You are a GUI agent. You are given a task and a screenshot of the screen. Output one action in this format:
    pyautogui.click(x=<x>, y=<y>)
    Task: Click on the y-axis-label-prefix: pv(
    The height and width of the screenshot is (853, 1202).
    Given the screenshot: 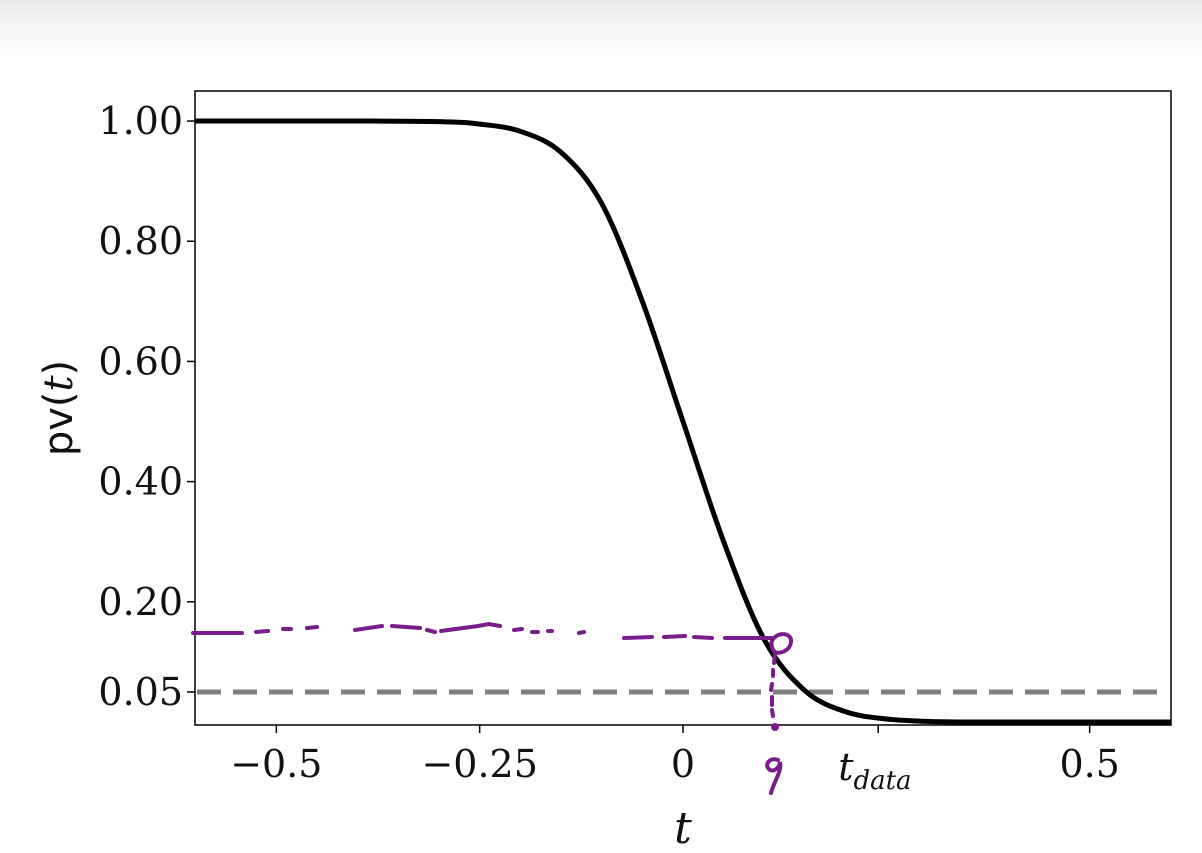 What is the action you would take?
    pyautogui.click(x=59, y=424)
    